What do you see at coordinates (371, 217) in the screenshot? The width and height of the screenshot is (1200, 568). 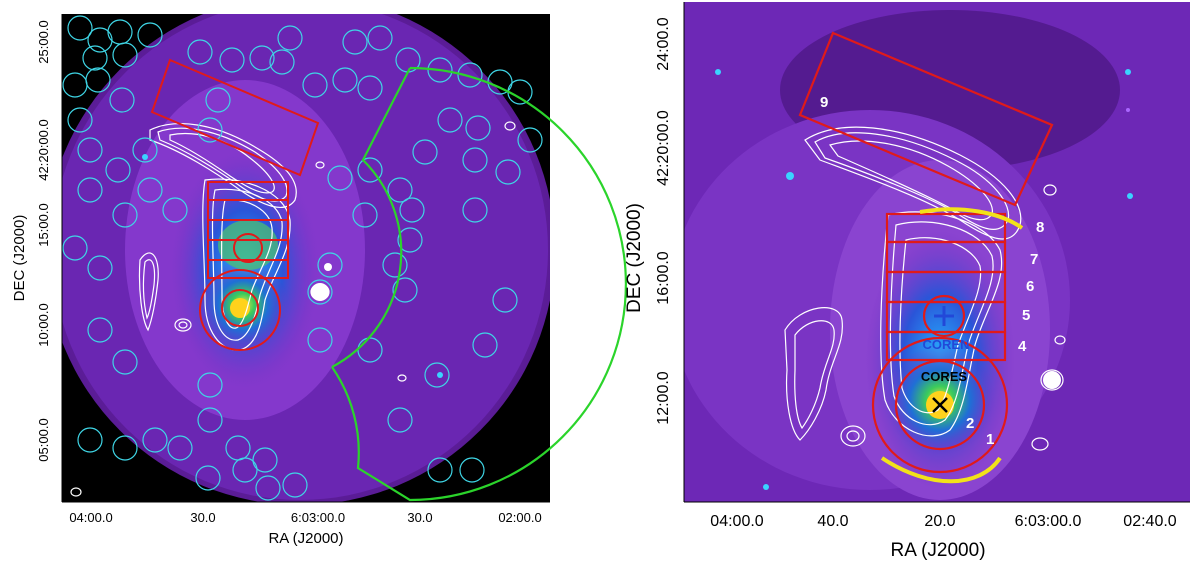 I see `left-green-sector-inner` at bounding box center [371, 217].